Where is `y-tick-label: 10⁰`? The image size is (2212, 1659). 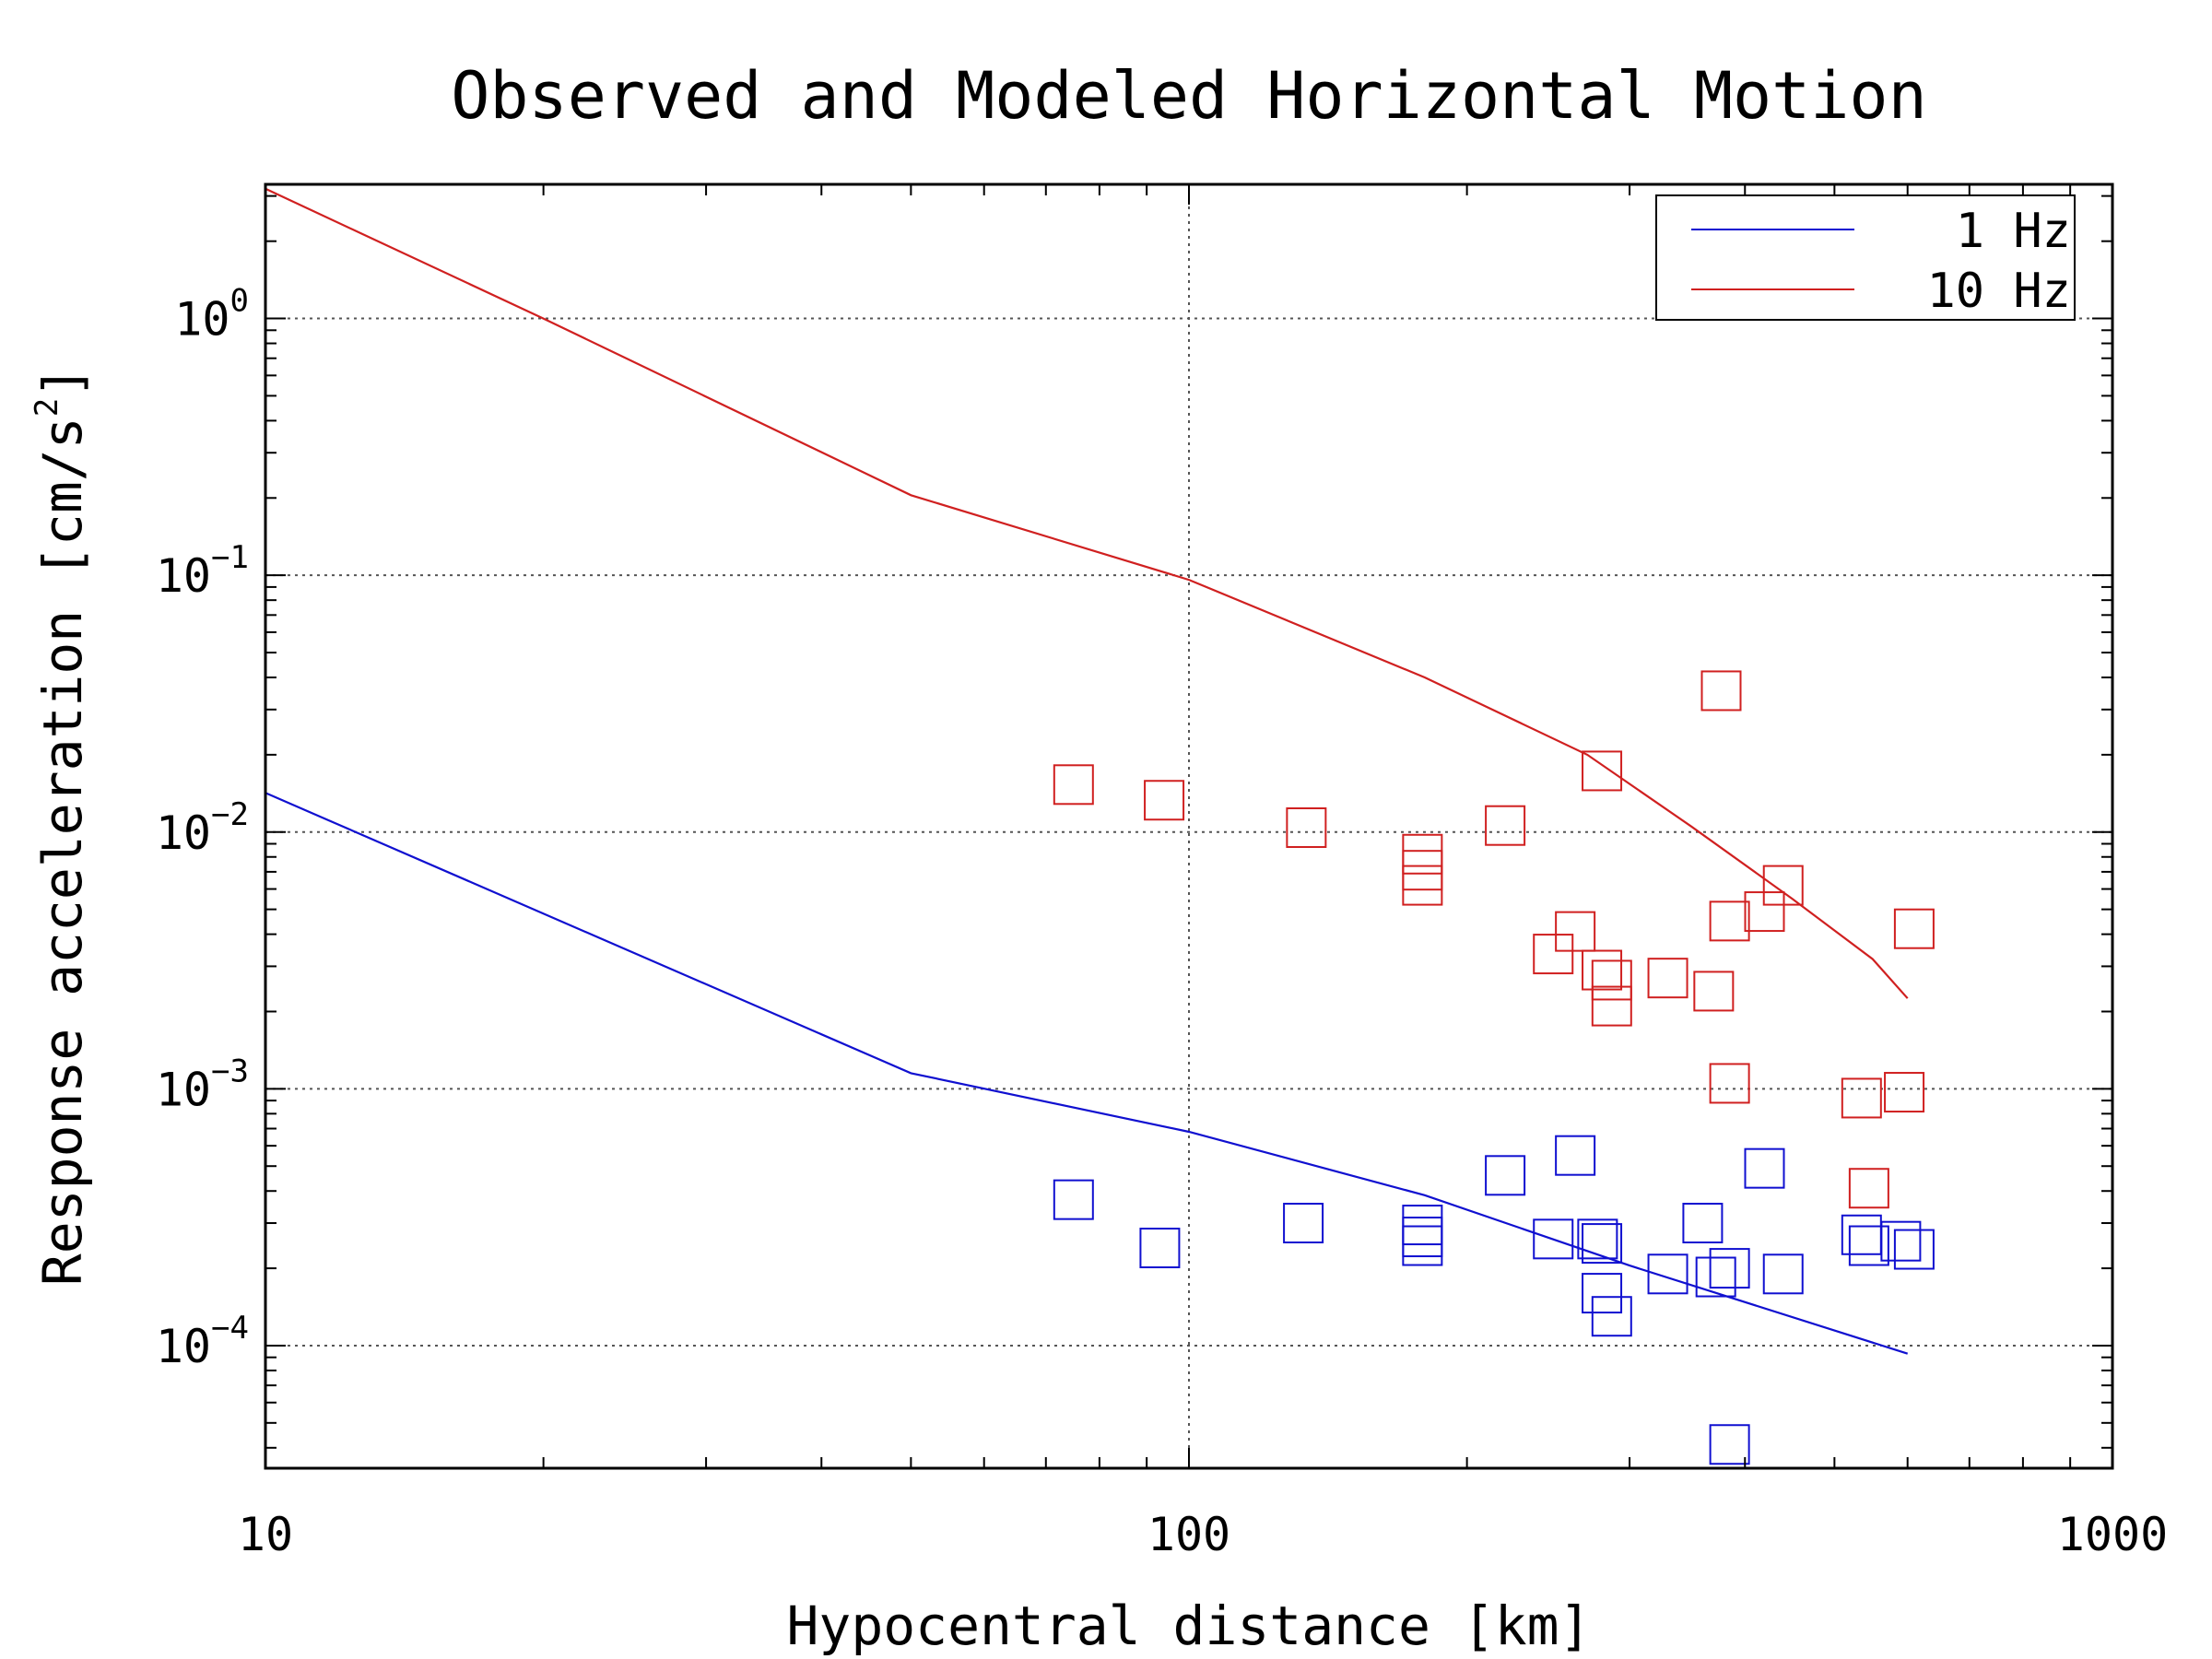
y-tick-label: 10⁰ is located at coordinates (211, 315).